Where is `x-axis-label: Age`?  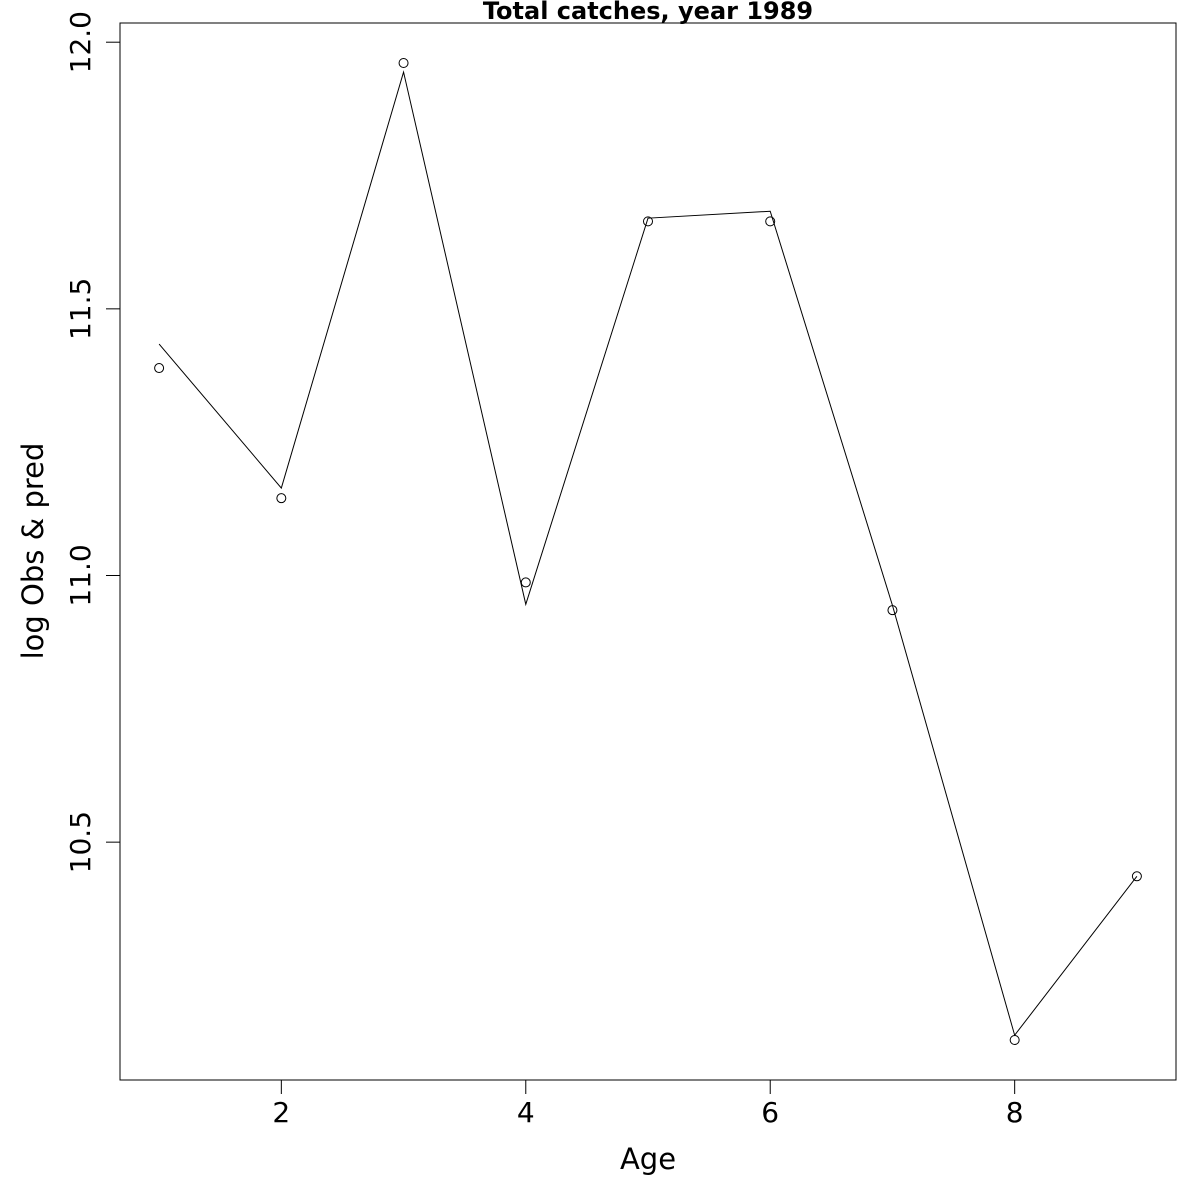 x-axis-label: Age is located at coordinates (648, 1159).